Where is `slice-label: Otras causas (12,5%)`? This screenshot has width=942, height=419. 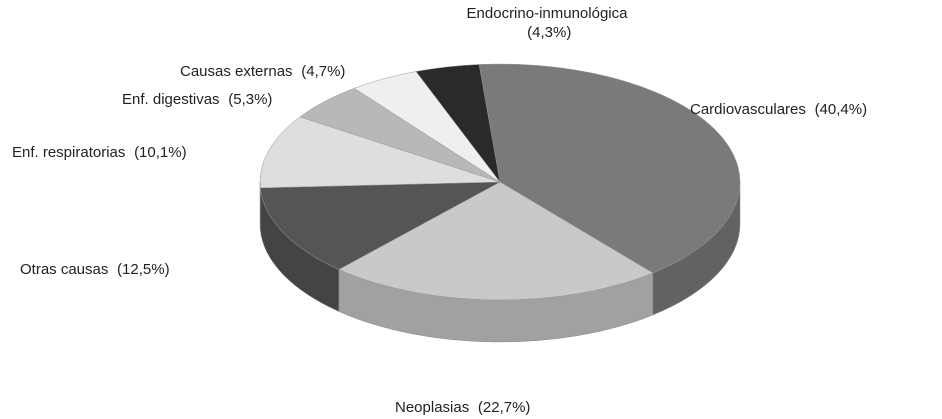
slice-label: Otras causas (12,5%) is located at coordinates (95, 269).